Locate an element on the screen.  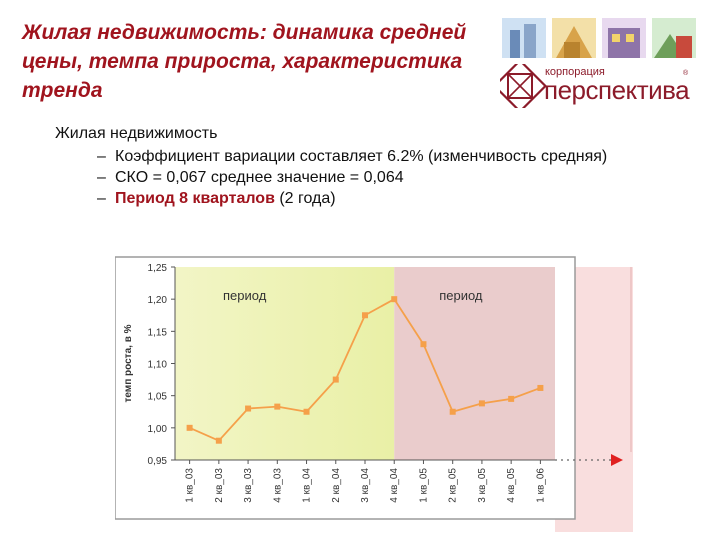
x-tick-label: 2 кв_05 is located at coordinates (453, 485).